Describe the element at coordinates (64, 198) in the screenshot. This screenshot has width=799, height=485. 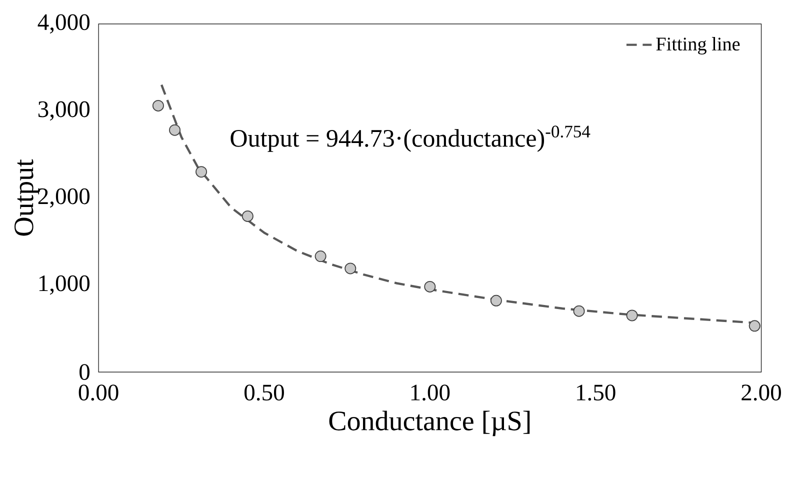
I see `y-tick-label: 2,000` at that location.